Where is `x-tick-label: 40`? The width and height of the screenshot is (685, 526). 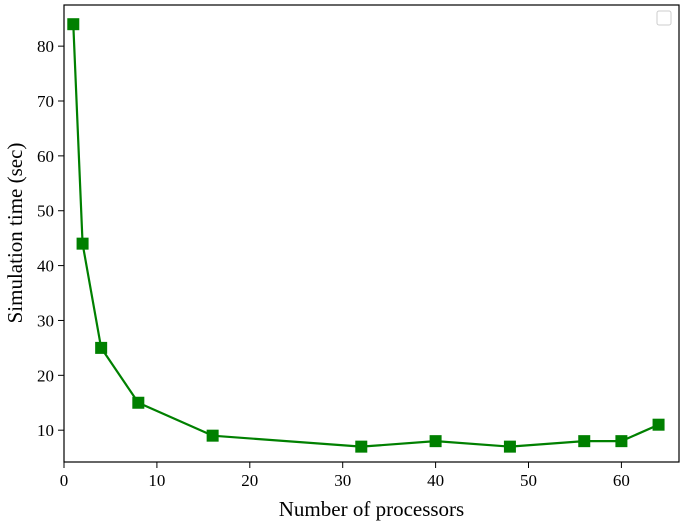 x-tick-label: 40 is located at coordinates (435, 480).